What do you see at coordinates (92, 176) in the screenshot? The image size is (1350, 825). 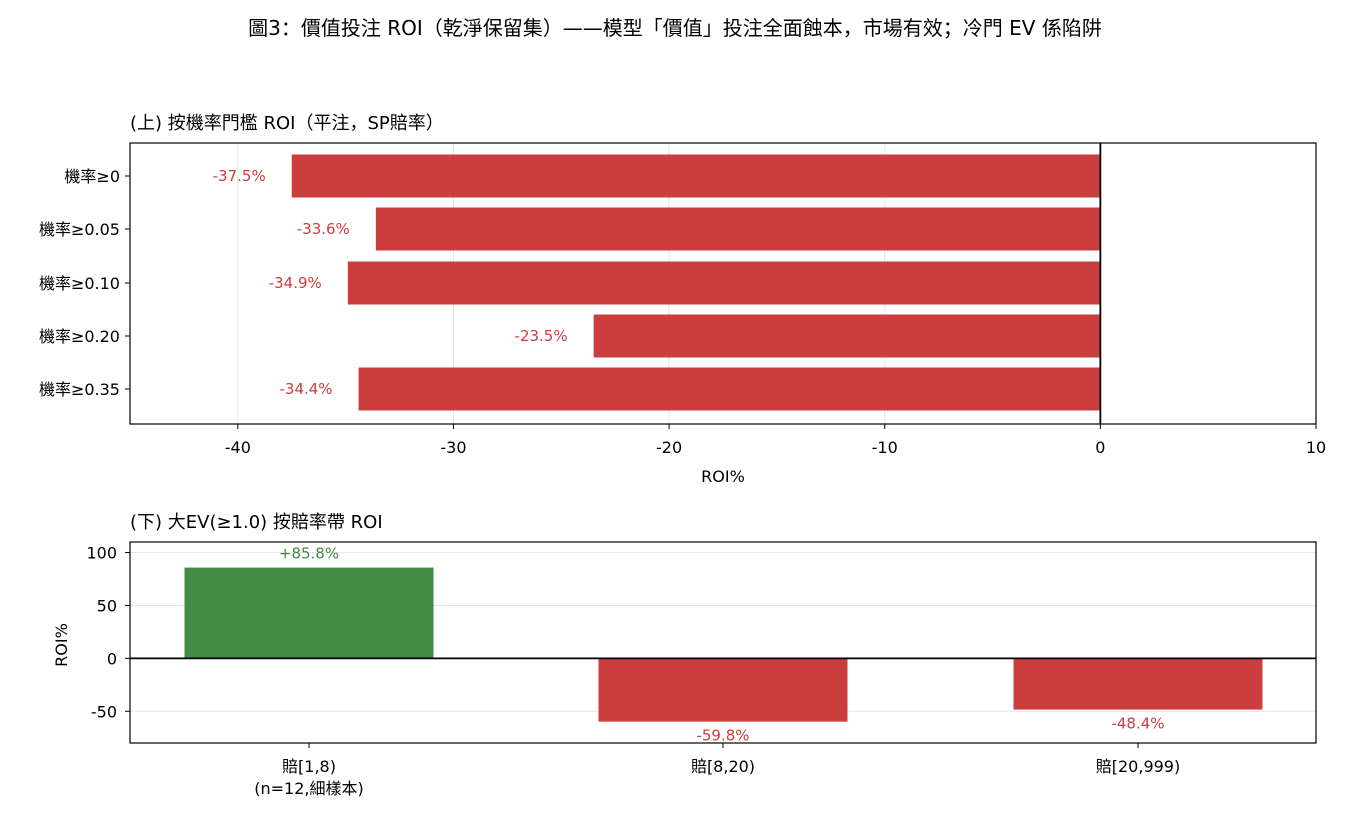 I see `top-ytick-label: 機率≥0` at bounding box center [92, 176].